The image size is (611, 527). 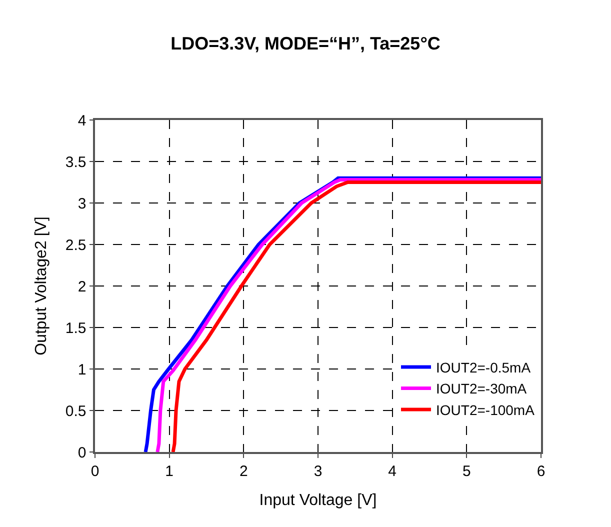 I want to click on legend-label: IOUT2=-100mA, so click(x=486, y=410).